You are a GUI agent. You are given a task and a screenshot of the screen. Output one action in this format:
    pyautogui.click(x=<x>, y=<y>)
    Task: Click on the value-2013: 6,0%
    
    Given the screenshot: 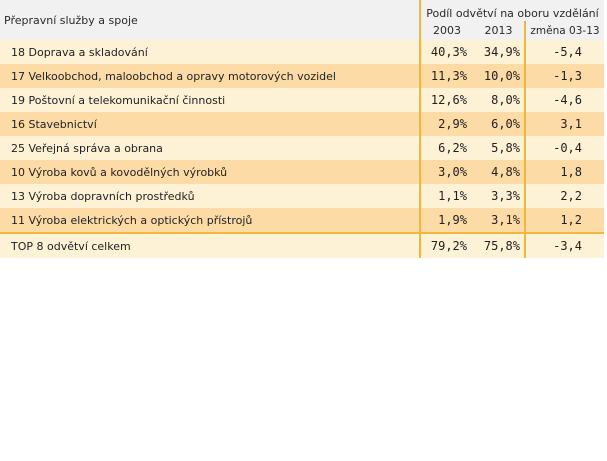 What is the action you would take?
    pyautogui.click(x=499, y=124)
    